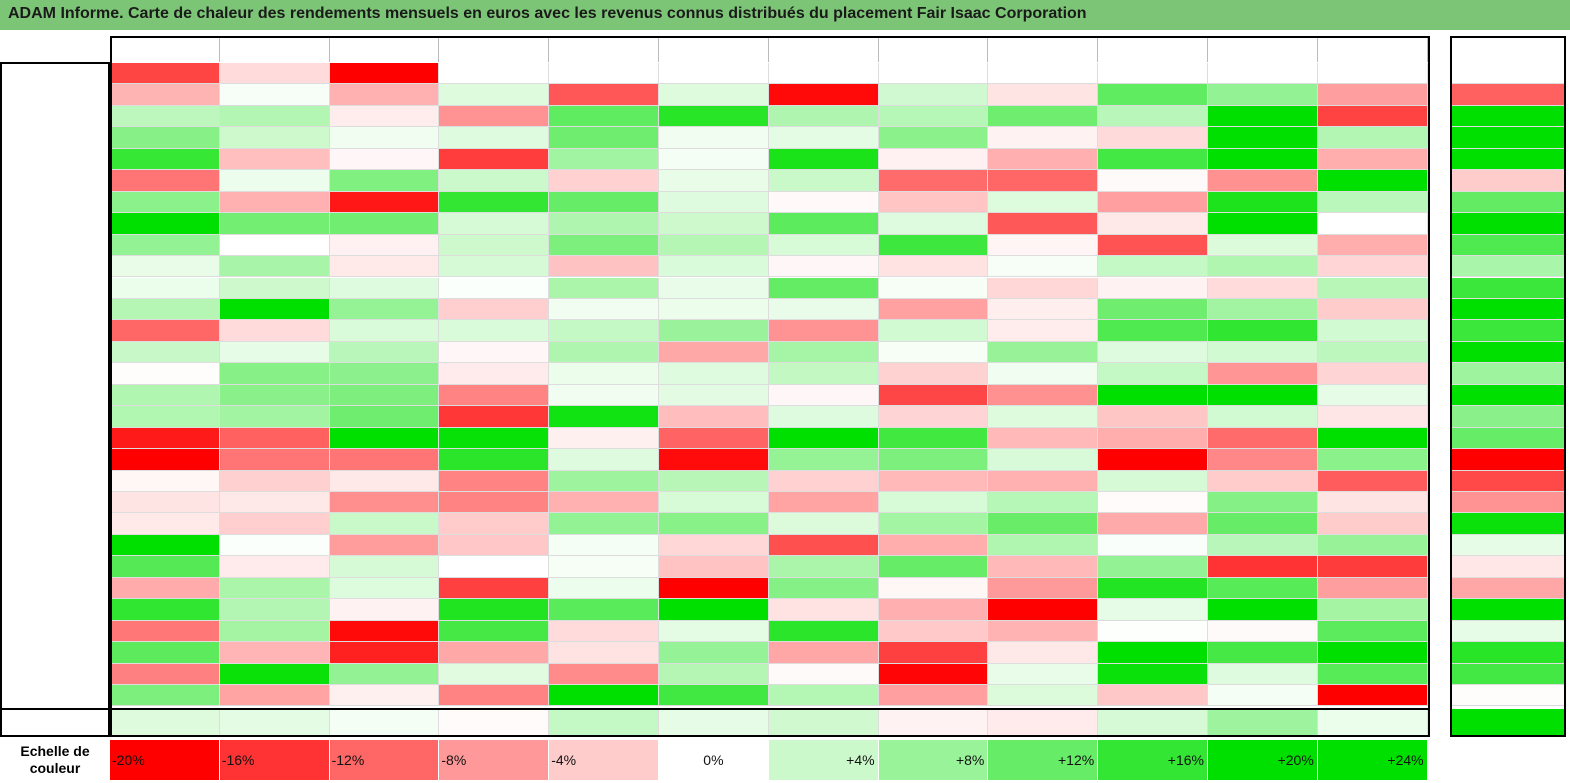 Image resolution: width=1570 pixels, height=783 pixels. I want to click on scale-step: -8%, so click(494, 760).